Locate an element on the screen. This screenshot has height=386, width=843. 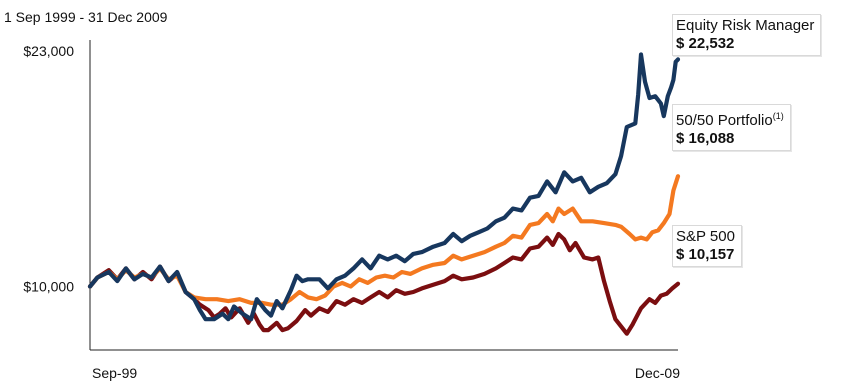
legend-series-name-text: 50/50 Portfolio is located at coordinates (724, 120).